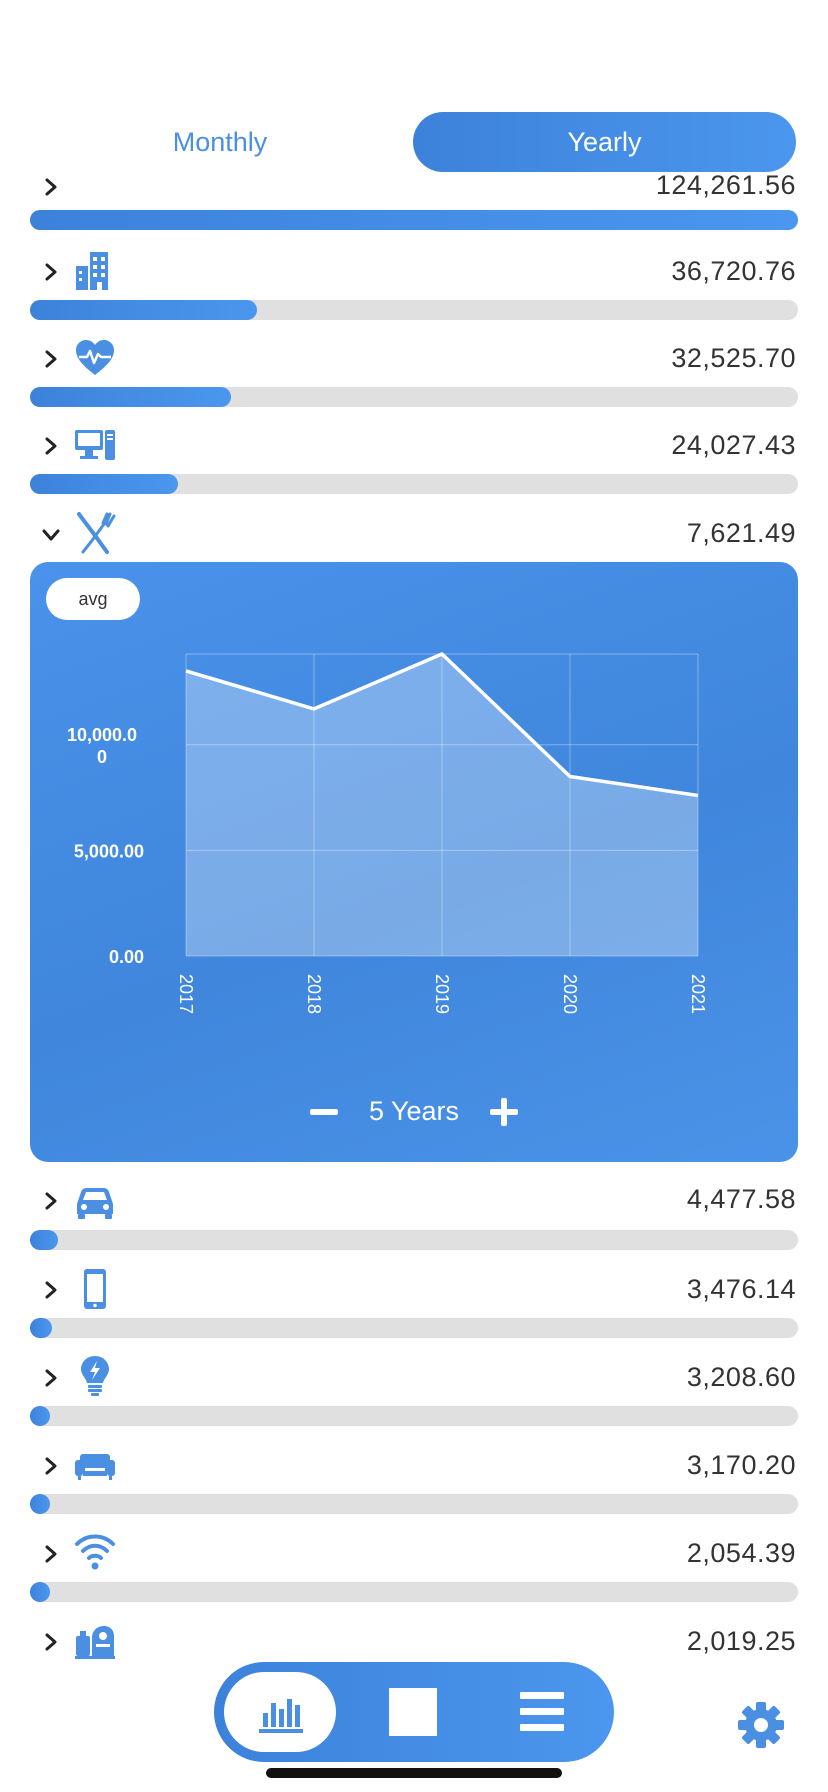  I want to click on settings-button, so click(761, 1725).